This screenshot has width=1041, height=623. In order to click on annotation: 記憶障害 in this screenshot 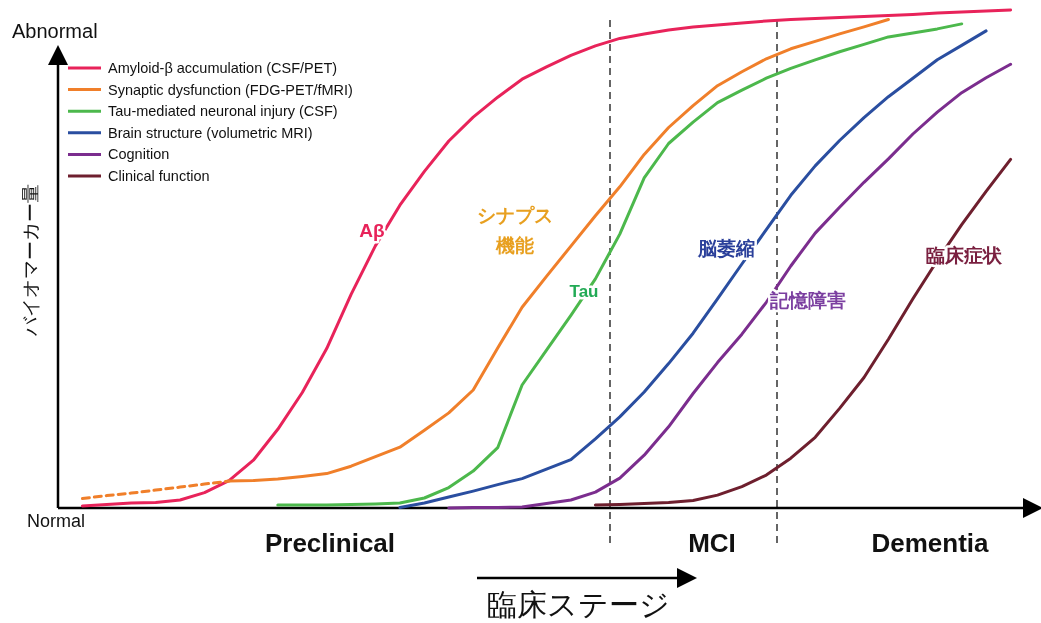, I will do `click(807, 300)`.